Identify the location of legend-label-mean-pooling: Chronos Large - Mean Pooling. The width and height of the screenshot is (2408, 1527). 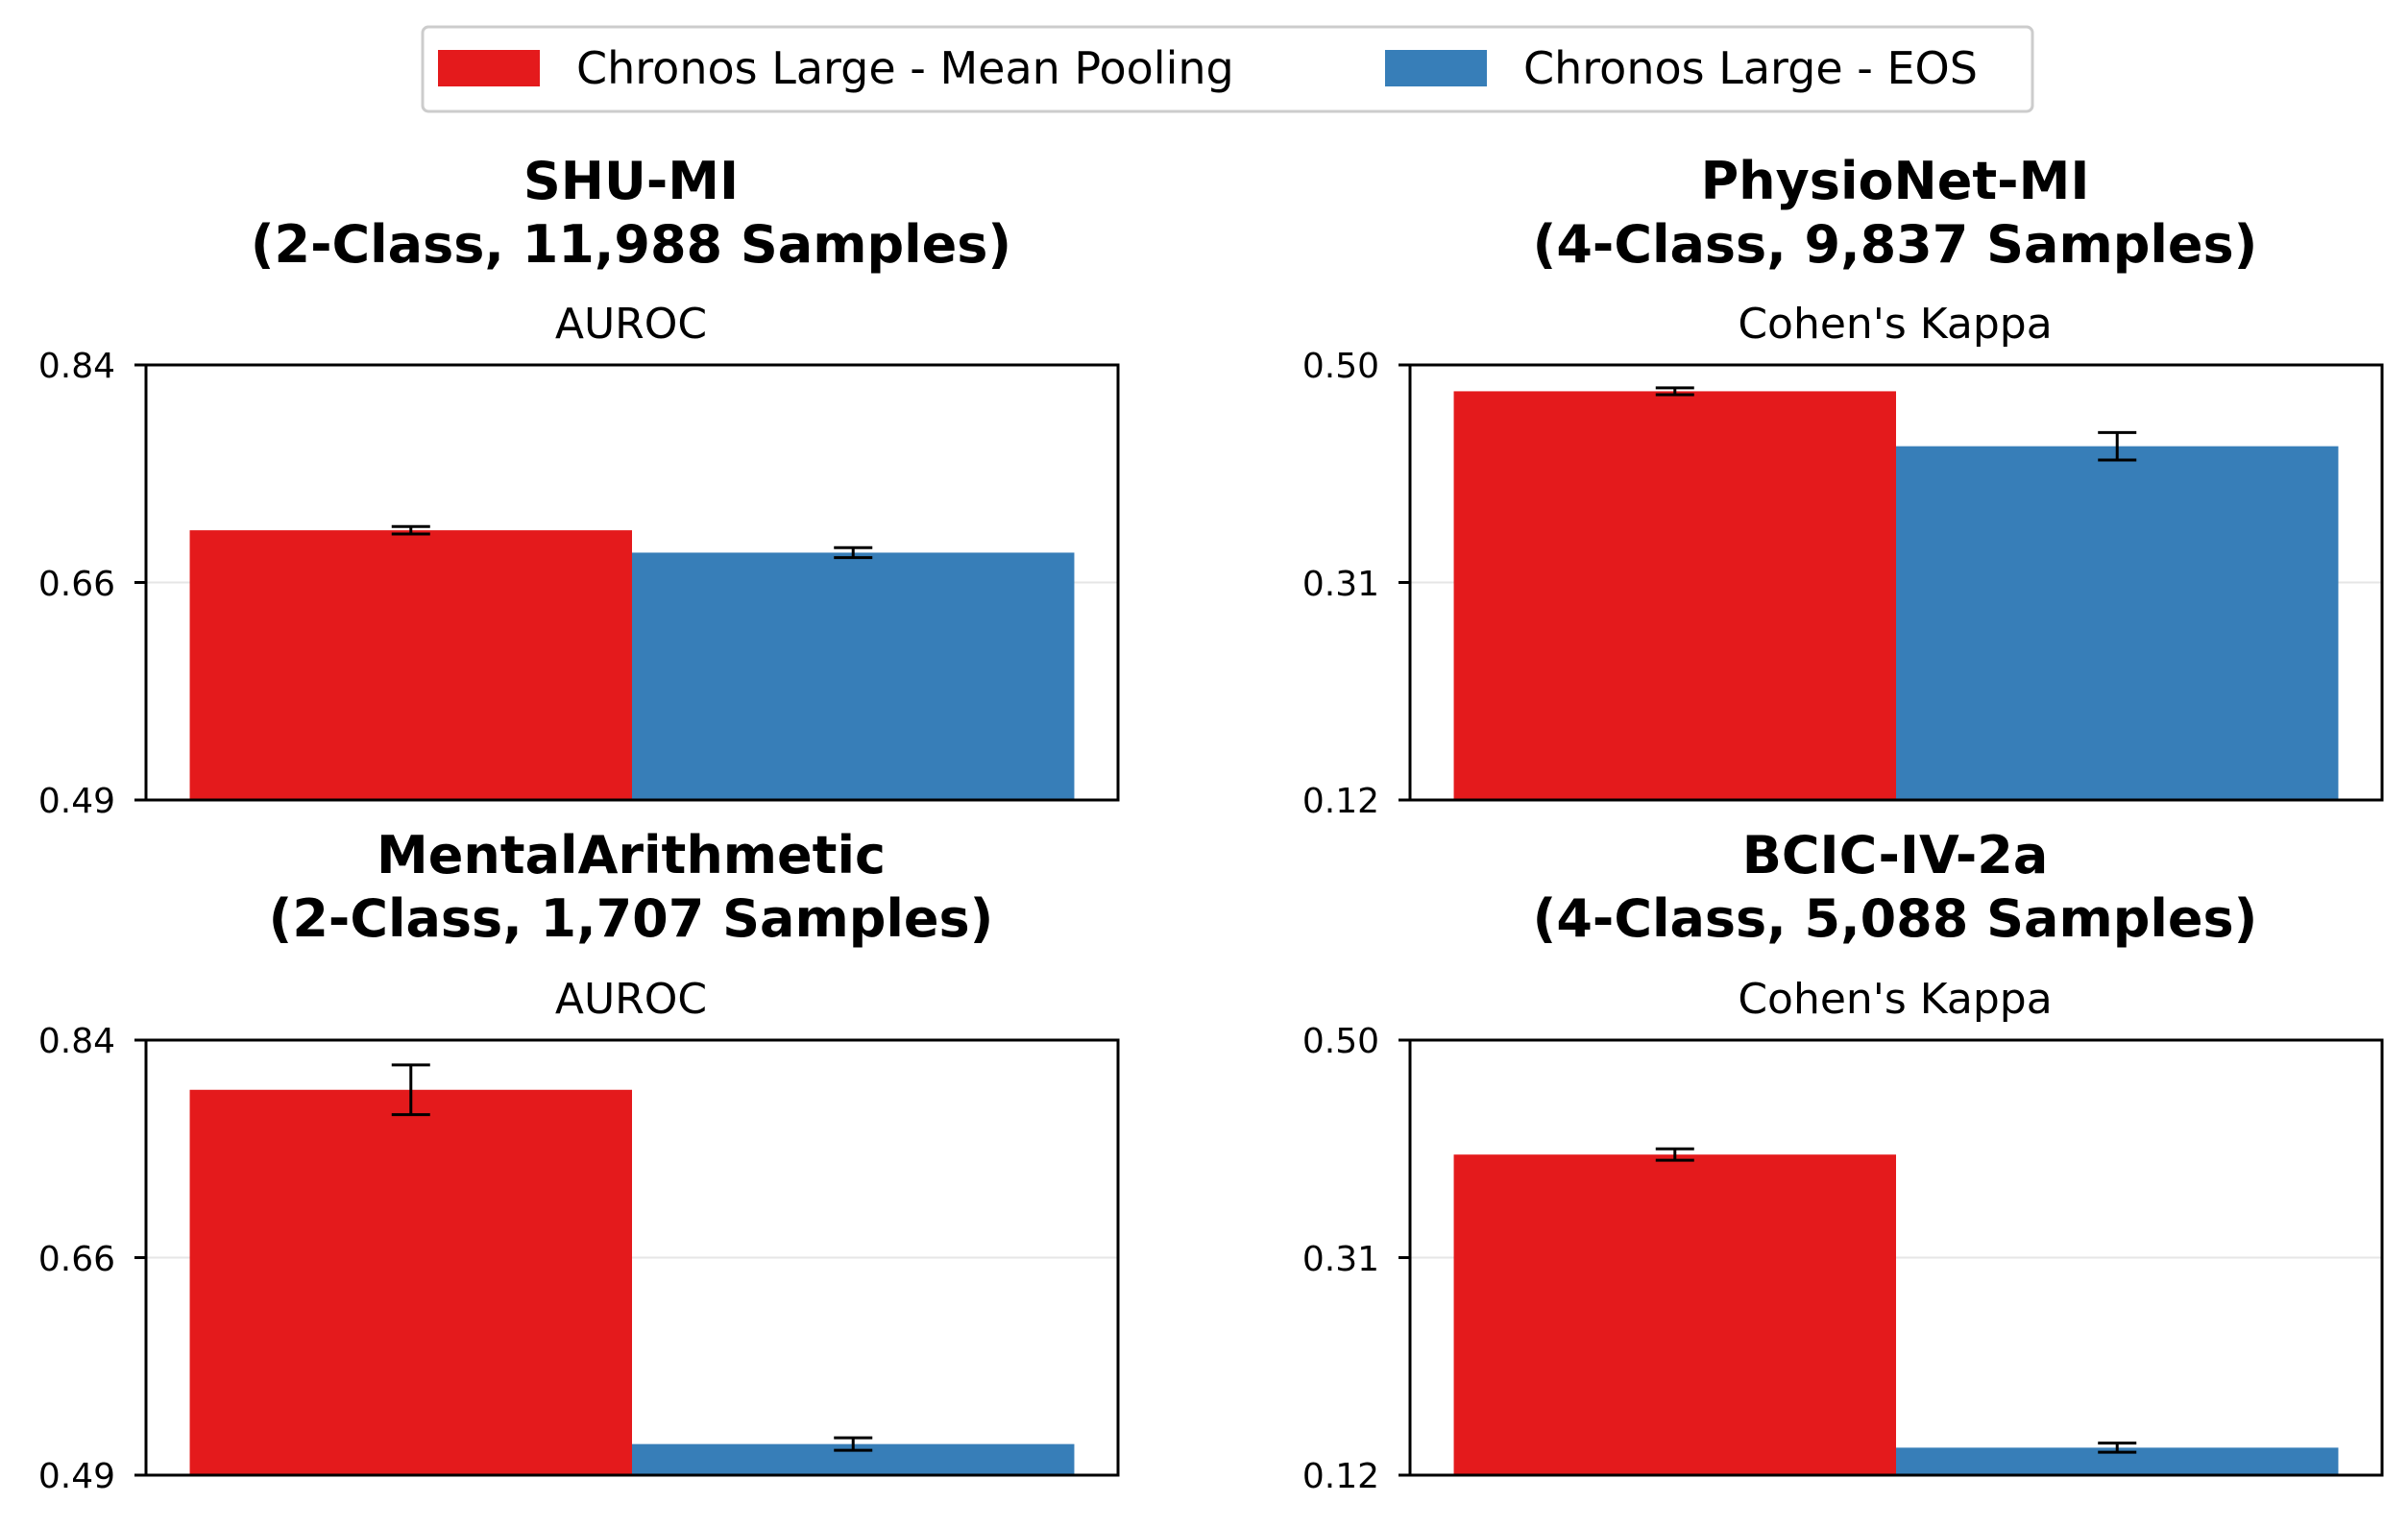
(905, 68).